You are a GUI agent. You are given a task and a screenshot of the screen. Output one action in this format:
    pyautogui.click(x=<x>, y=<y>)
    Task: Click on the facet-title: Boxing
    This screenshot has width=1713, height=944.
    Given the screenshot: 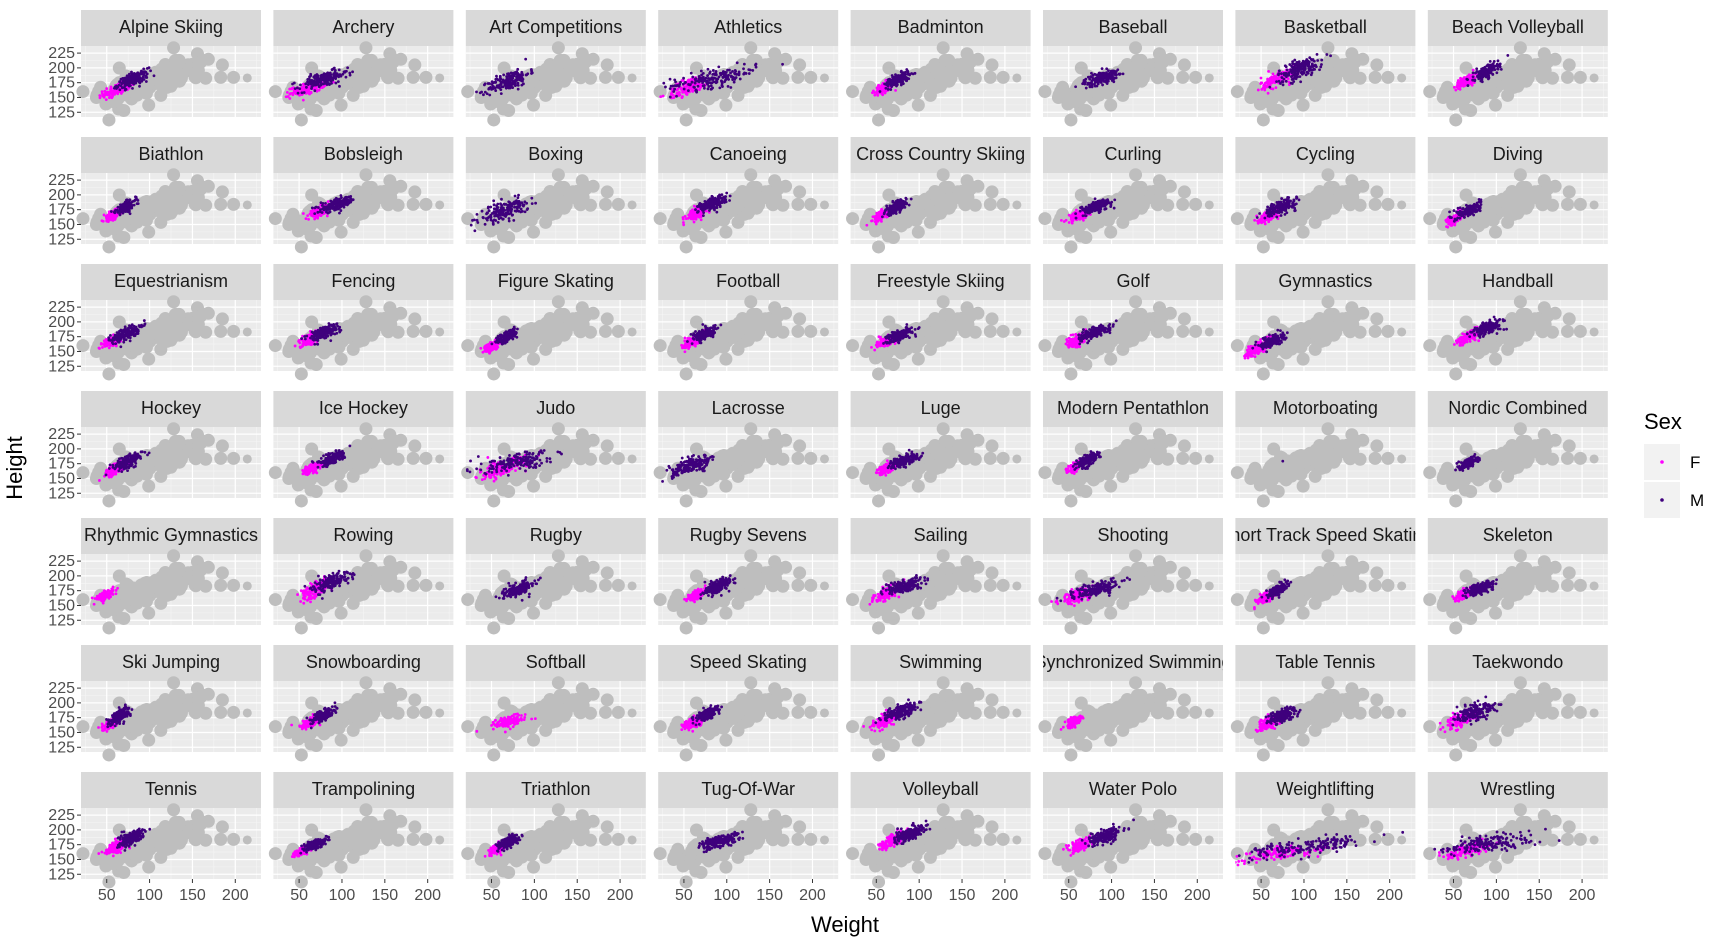 What is the action you would take?
    pyautogui.click(x=555, y=154)
    